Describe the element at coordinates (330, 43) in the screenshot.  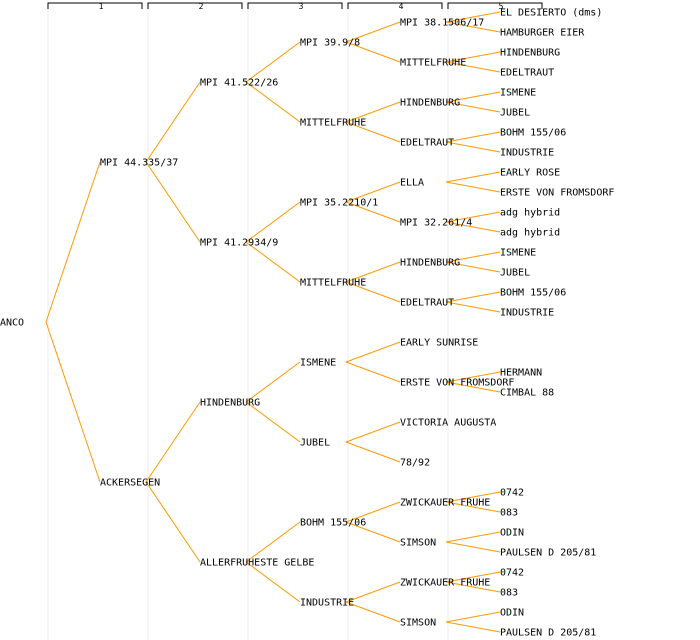
I see `ancestor-node-label: MPI 39.9/8` at that location.